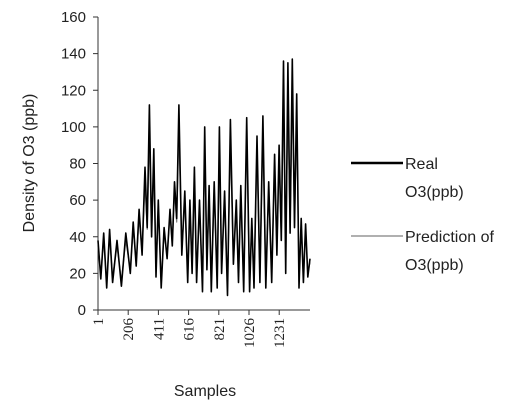  I want to click on x-ticks: 1 206 411 616 821 1026 1231, so click(189, 329).